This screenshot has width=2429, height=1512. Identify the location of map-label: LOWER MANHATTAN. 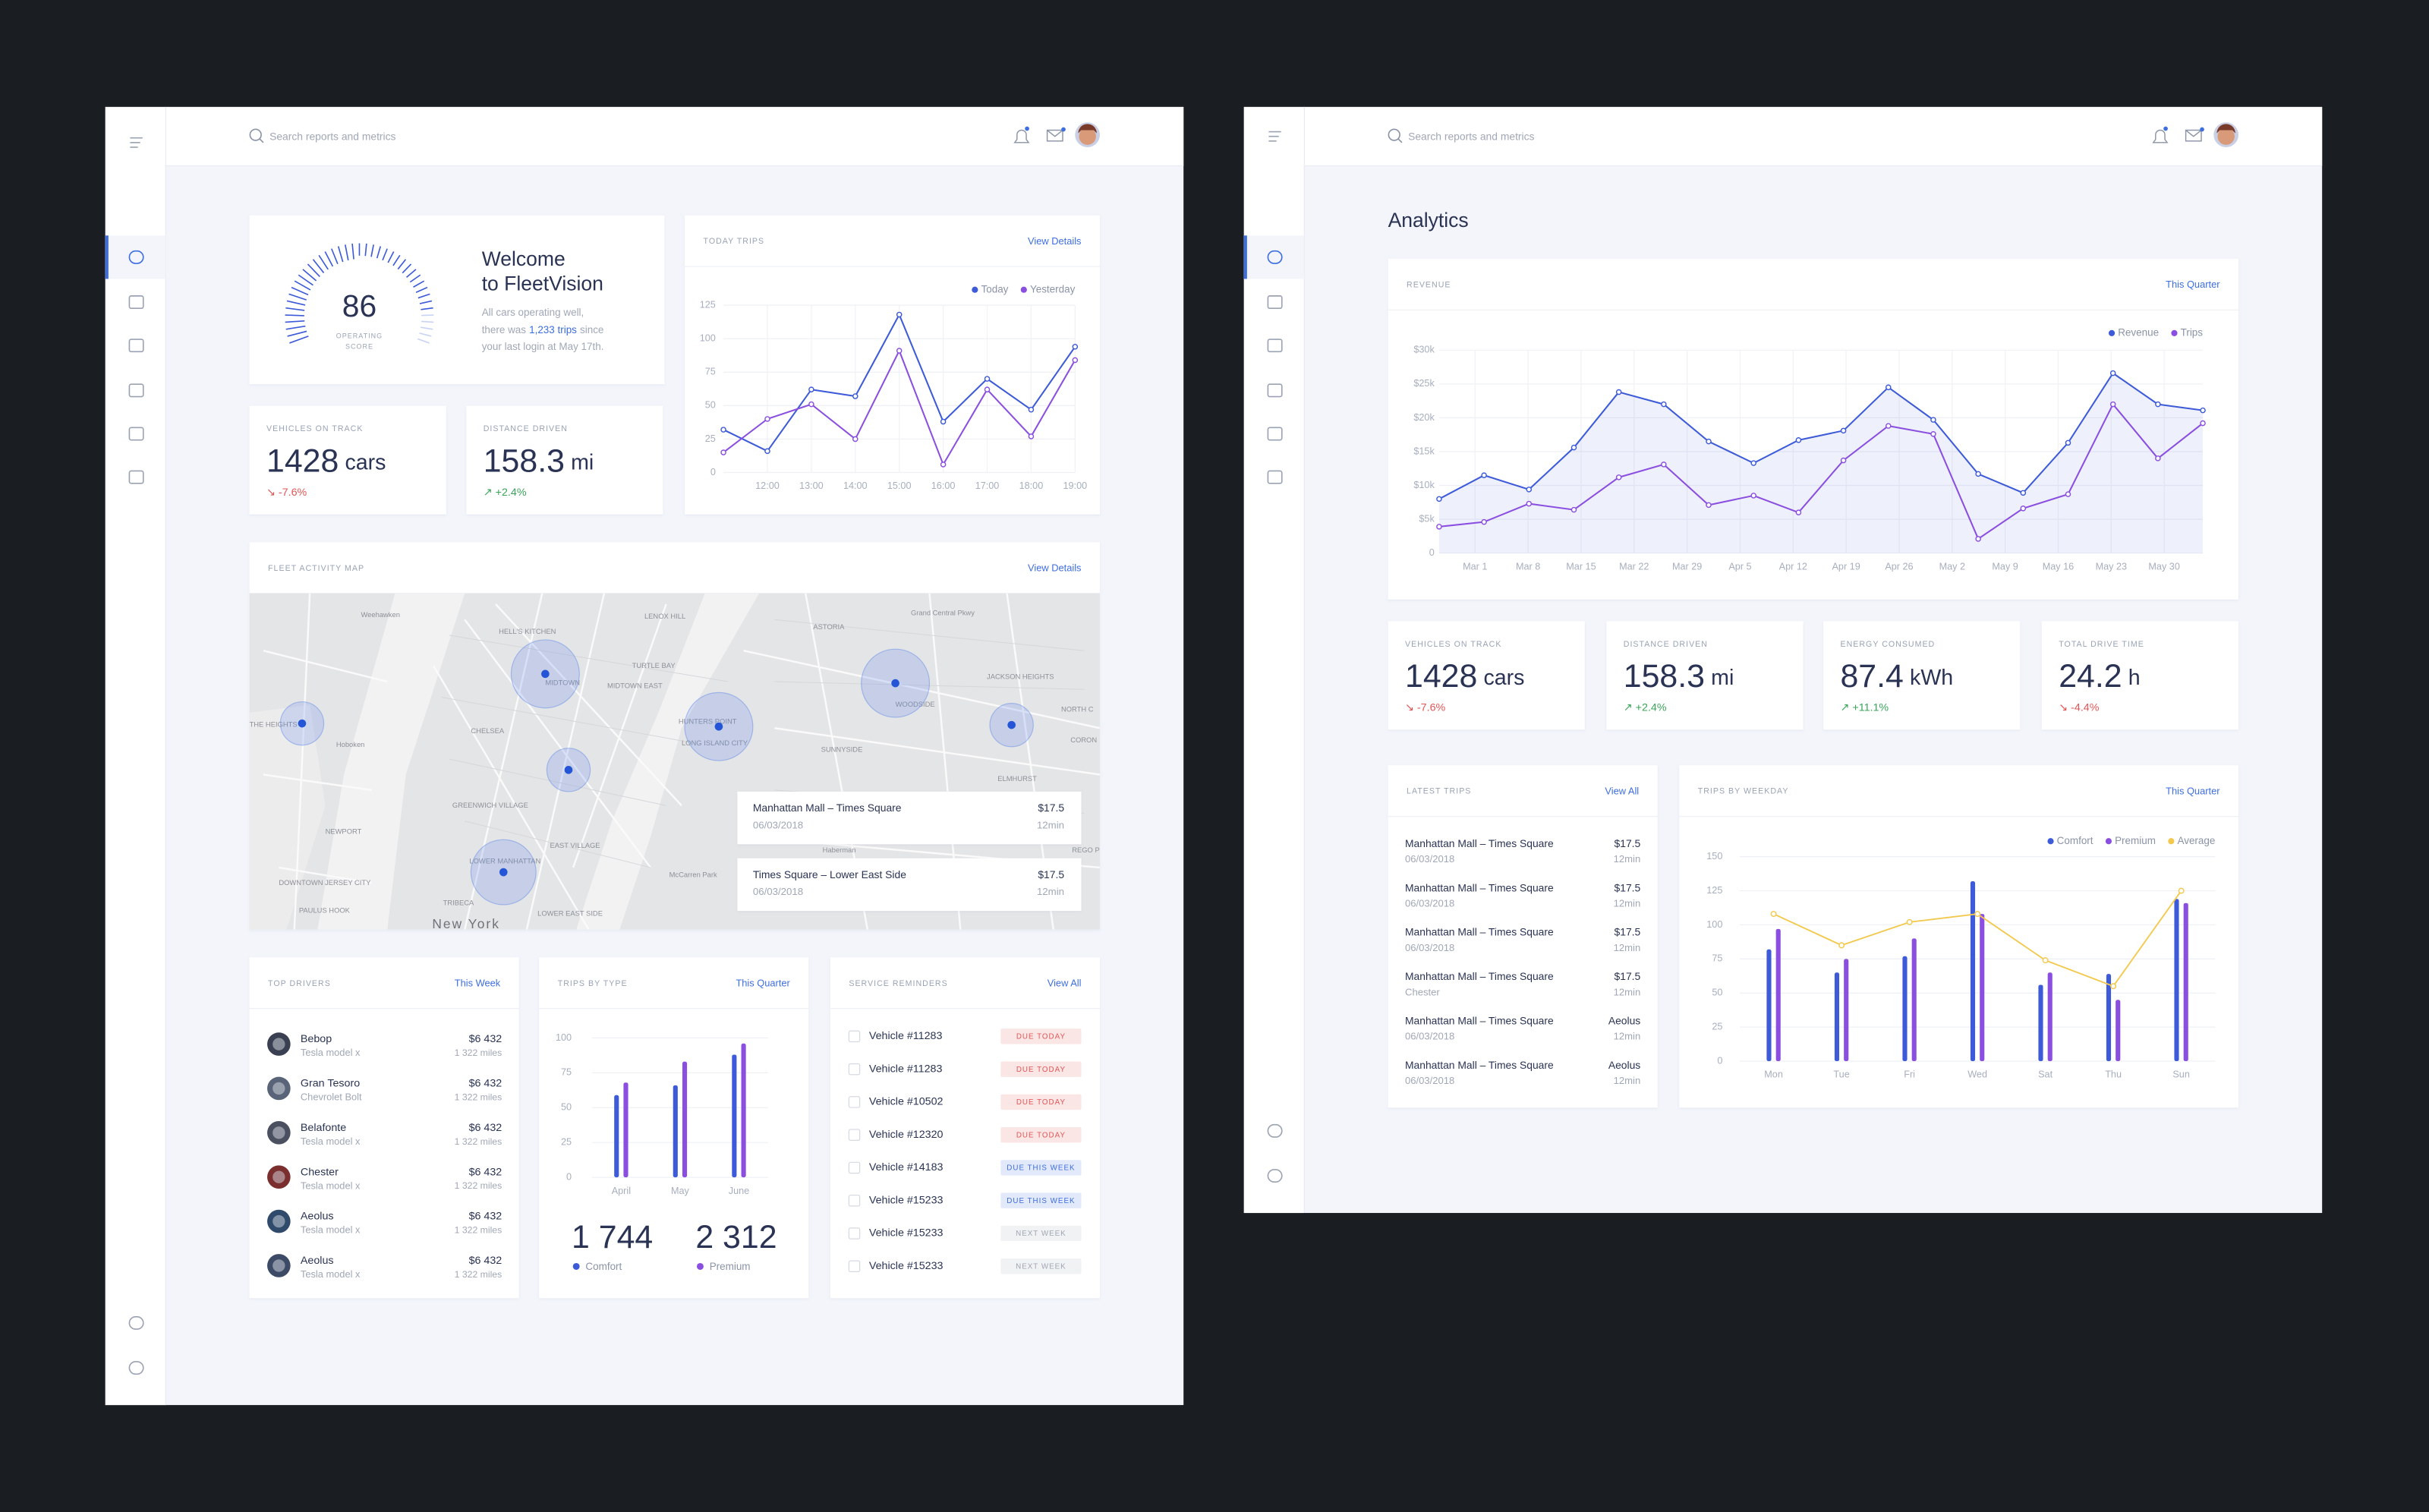
(504, 861).